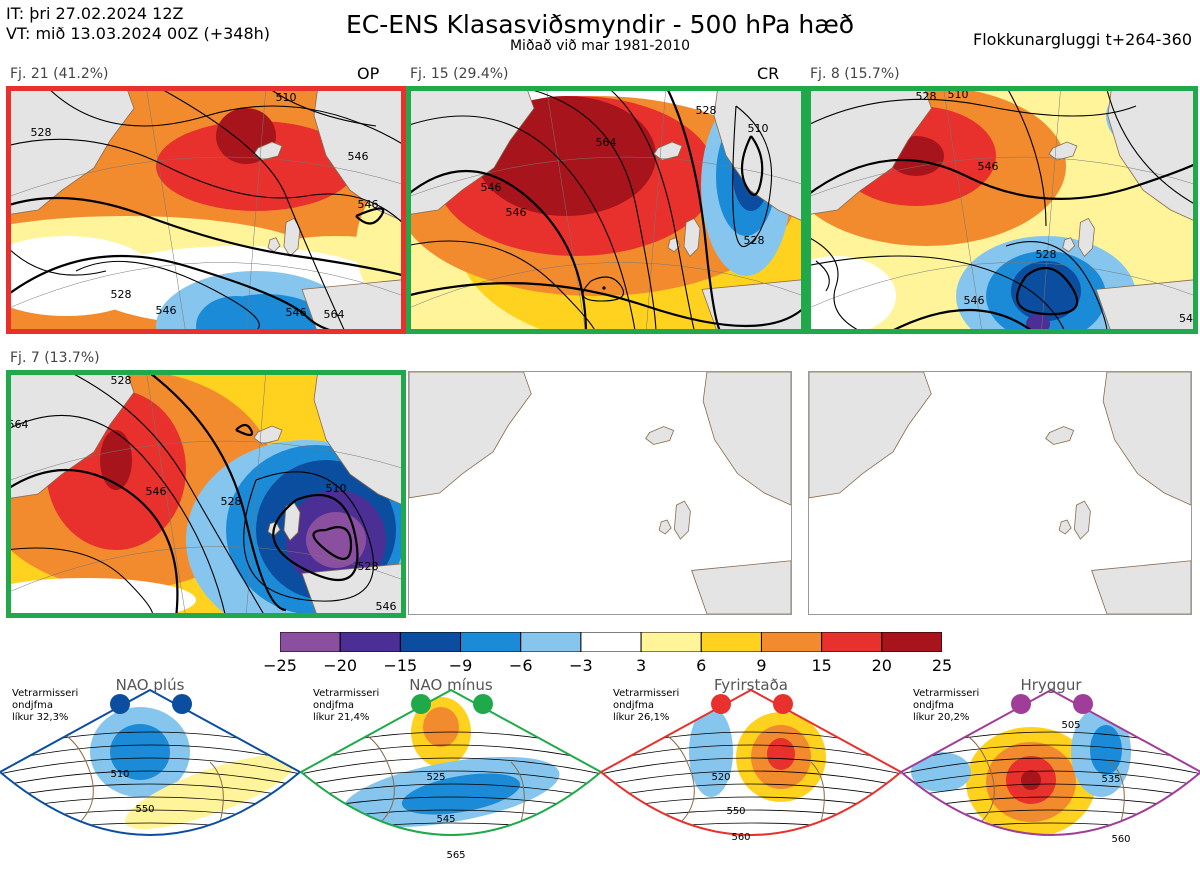 This screenshot has width=1200, height=875. What do you see at coordinates (600, 24) in the screenshot?
I see `page-title: EC-ENS Klasasviðsmyndir - 500 hPa hæð` at bounding box center [600, 24].